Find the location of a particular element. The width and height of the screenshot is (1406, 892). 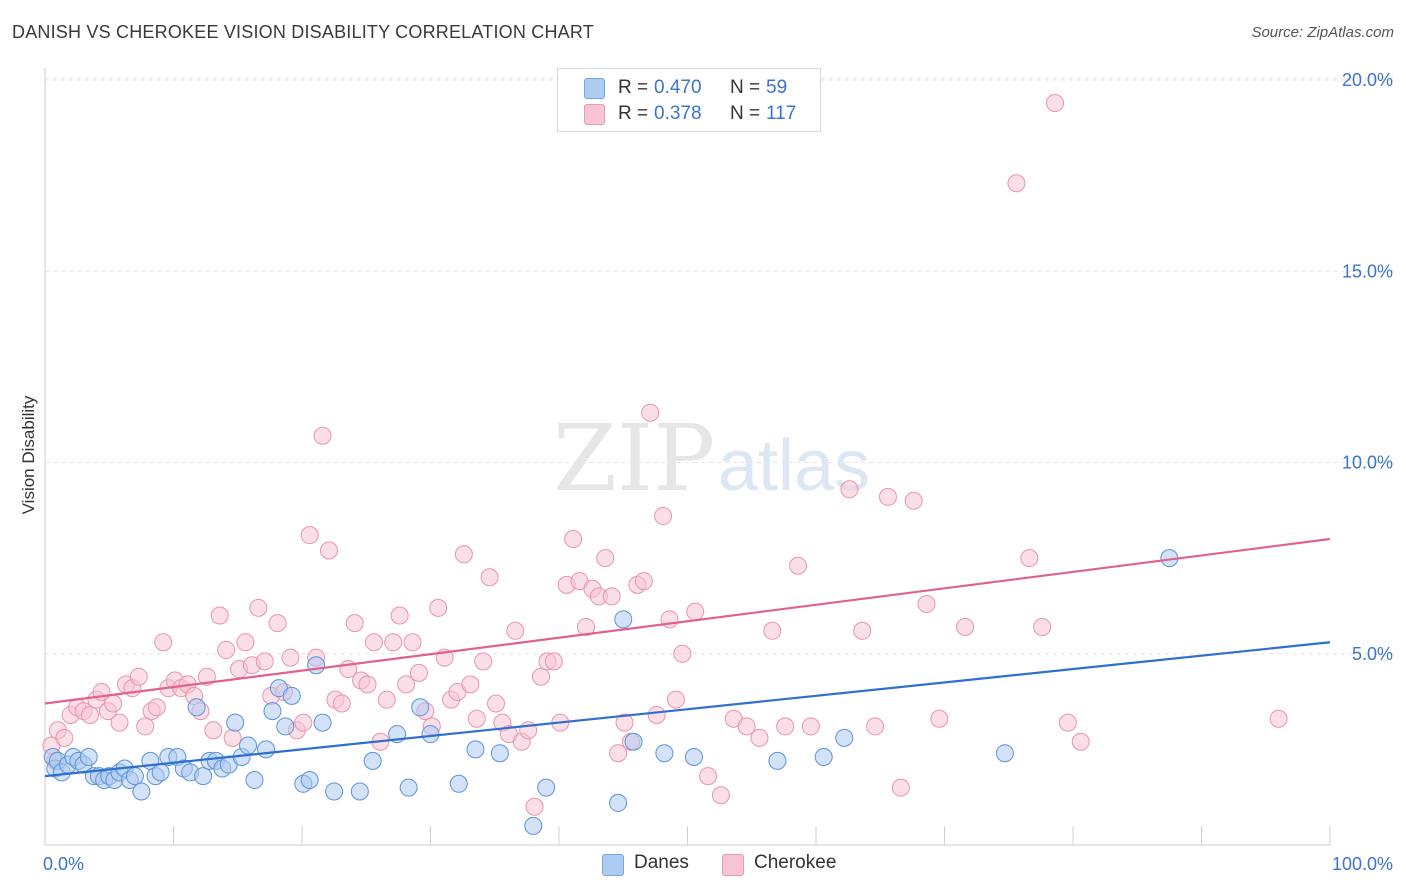

legend-r-value: 0.470 is located at coordinates (678, 87).